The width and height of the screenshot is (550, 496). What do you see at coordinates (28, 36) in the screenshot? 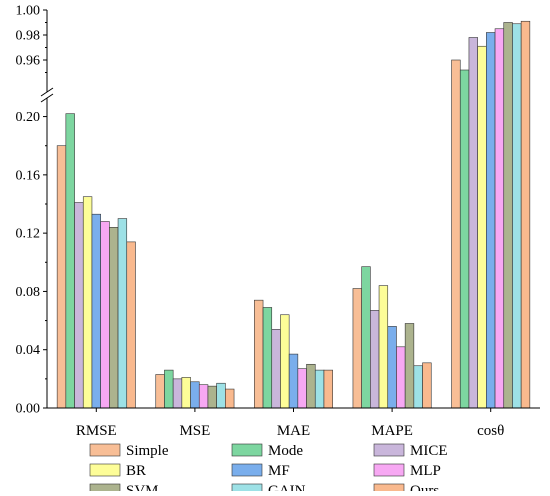
I see `y-tick-label-upper-1: 0.98` at bounding box center [28, 36].